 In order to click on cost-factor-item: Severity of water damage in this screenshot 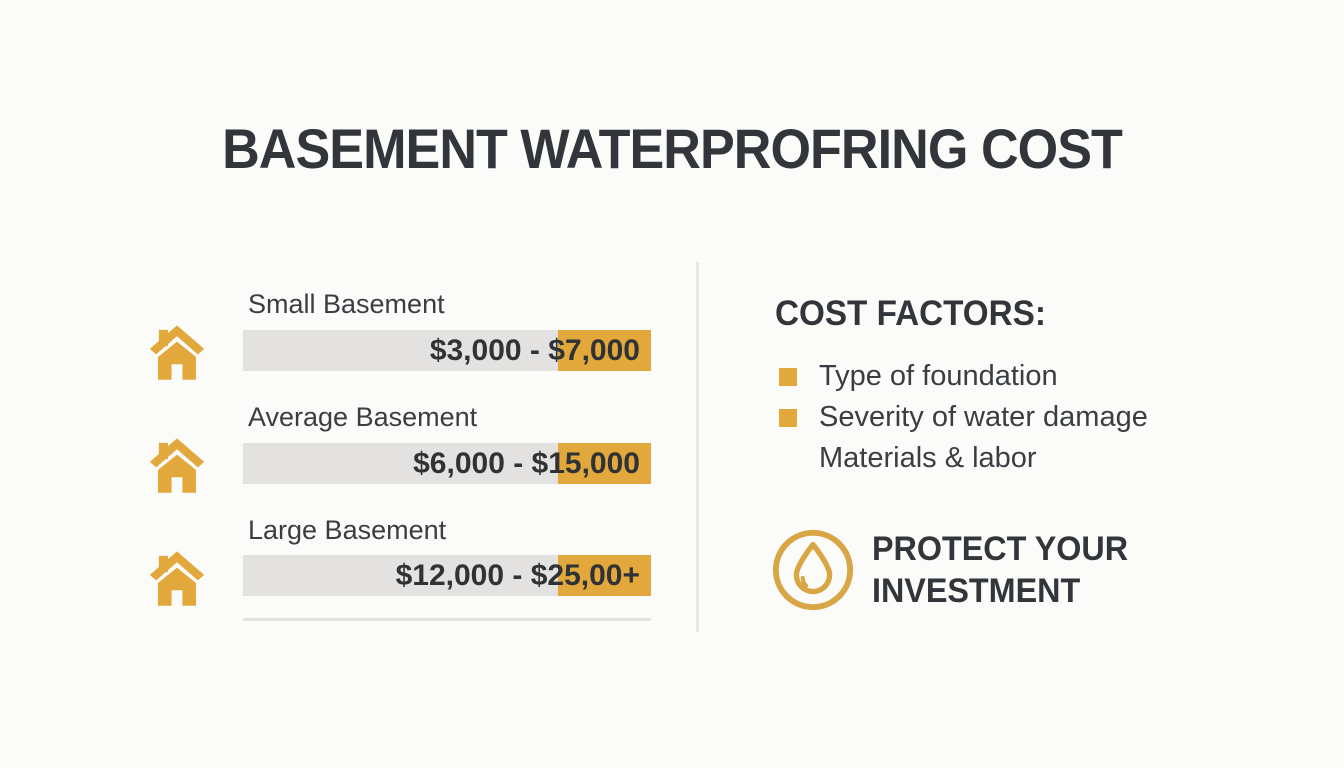, I will do `click(963, 417)`.